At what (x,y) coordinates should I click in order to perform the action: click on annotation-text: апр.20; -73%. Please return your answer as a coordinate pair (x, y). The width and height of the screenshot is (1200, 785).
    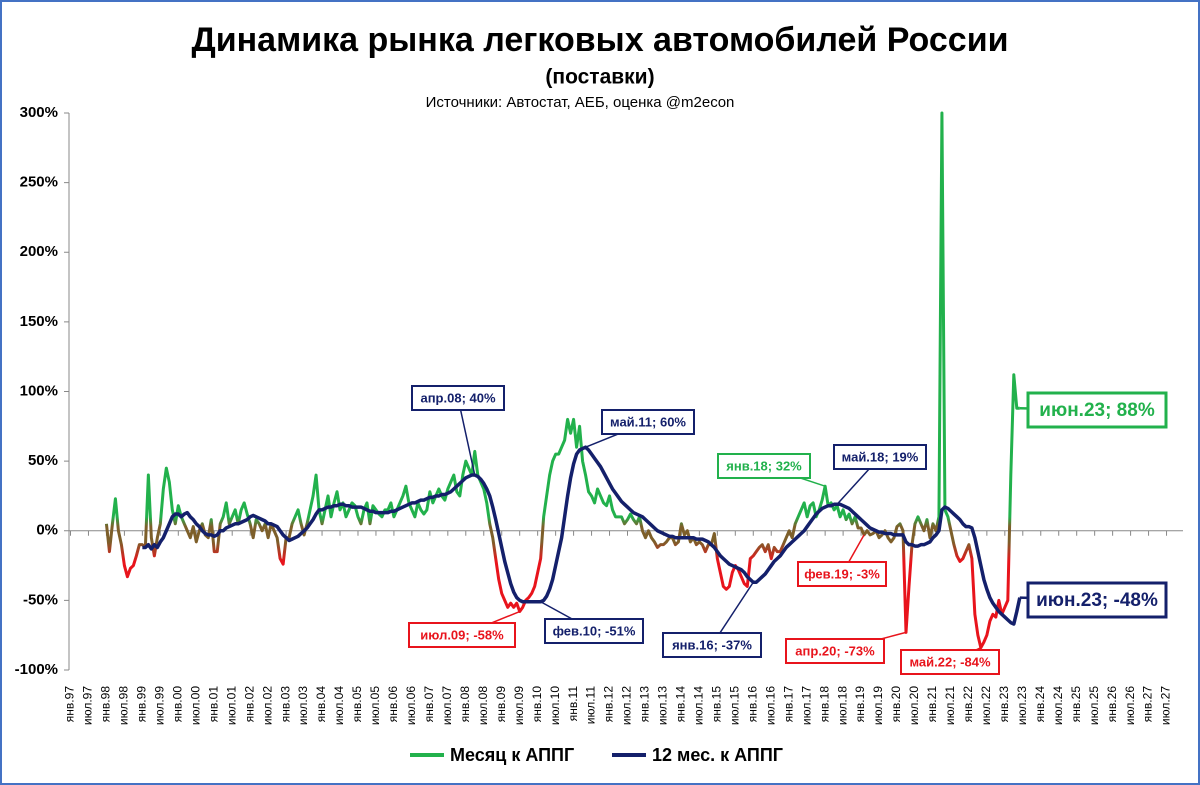
    Looking at the image, I should click on (835, 650).